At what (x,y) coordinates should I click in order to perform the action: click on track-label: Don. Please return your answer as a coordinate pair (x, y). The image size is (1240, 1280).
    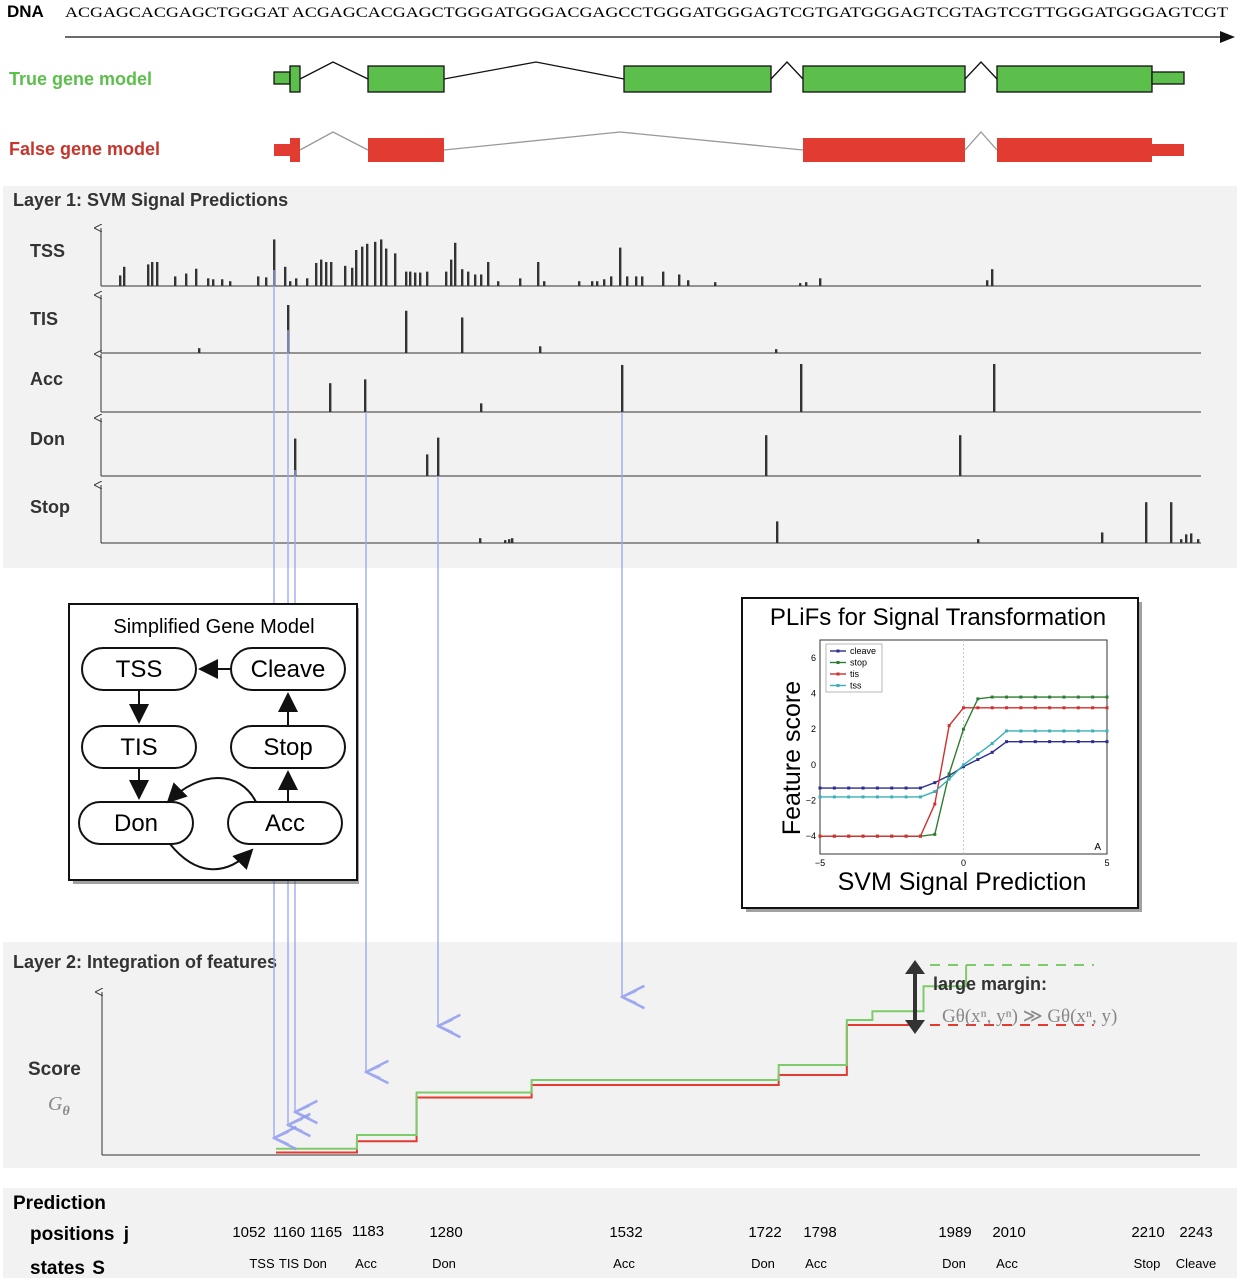
    Looking at the image, I should click on (47, 439).